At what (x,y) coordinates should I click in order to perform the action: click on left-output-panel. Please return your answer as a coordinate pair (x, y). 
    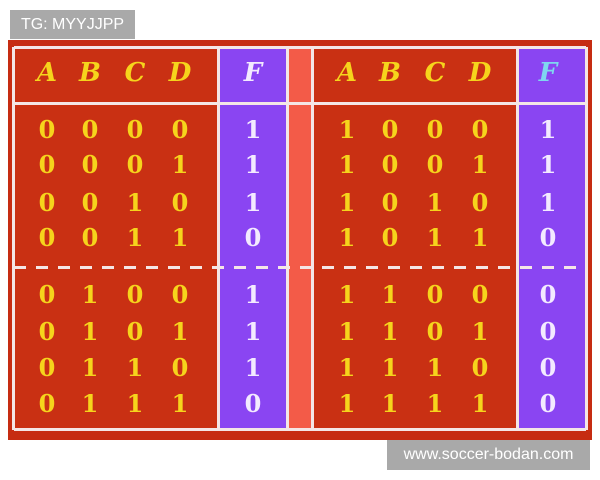
    Looking at the image, I should click on (253, 238).